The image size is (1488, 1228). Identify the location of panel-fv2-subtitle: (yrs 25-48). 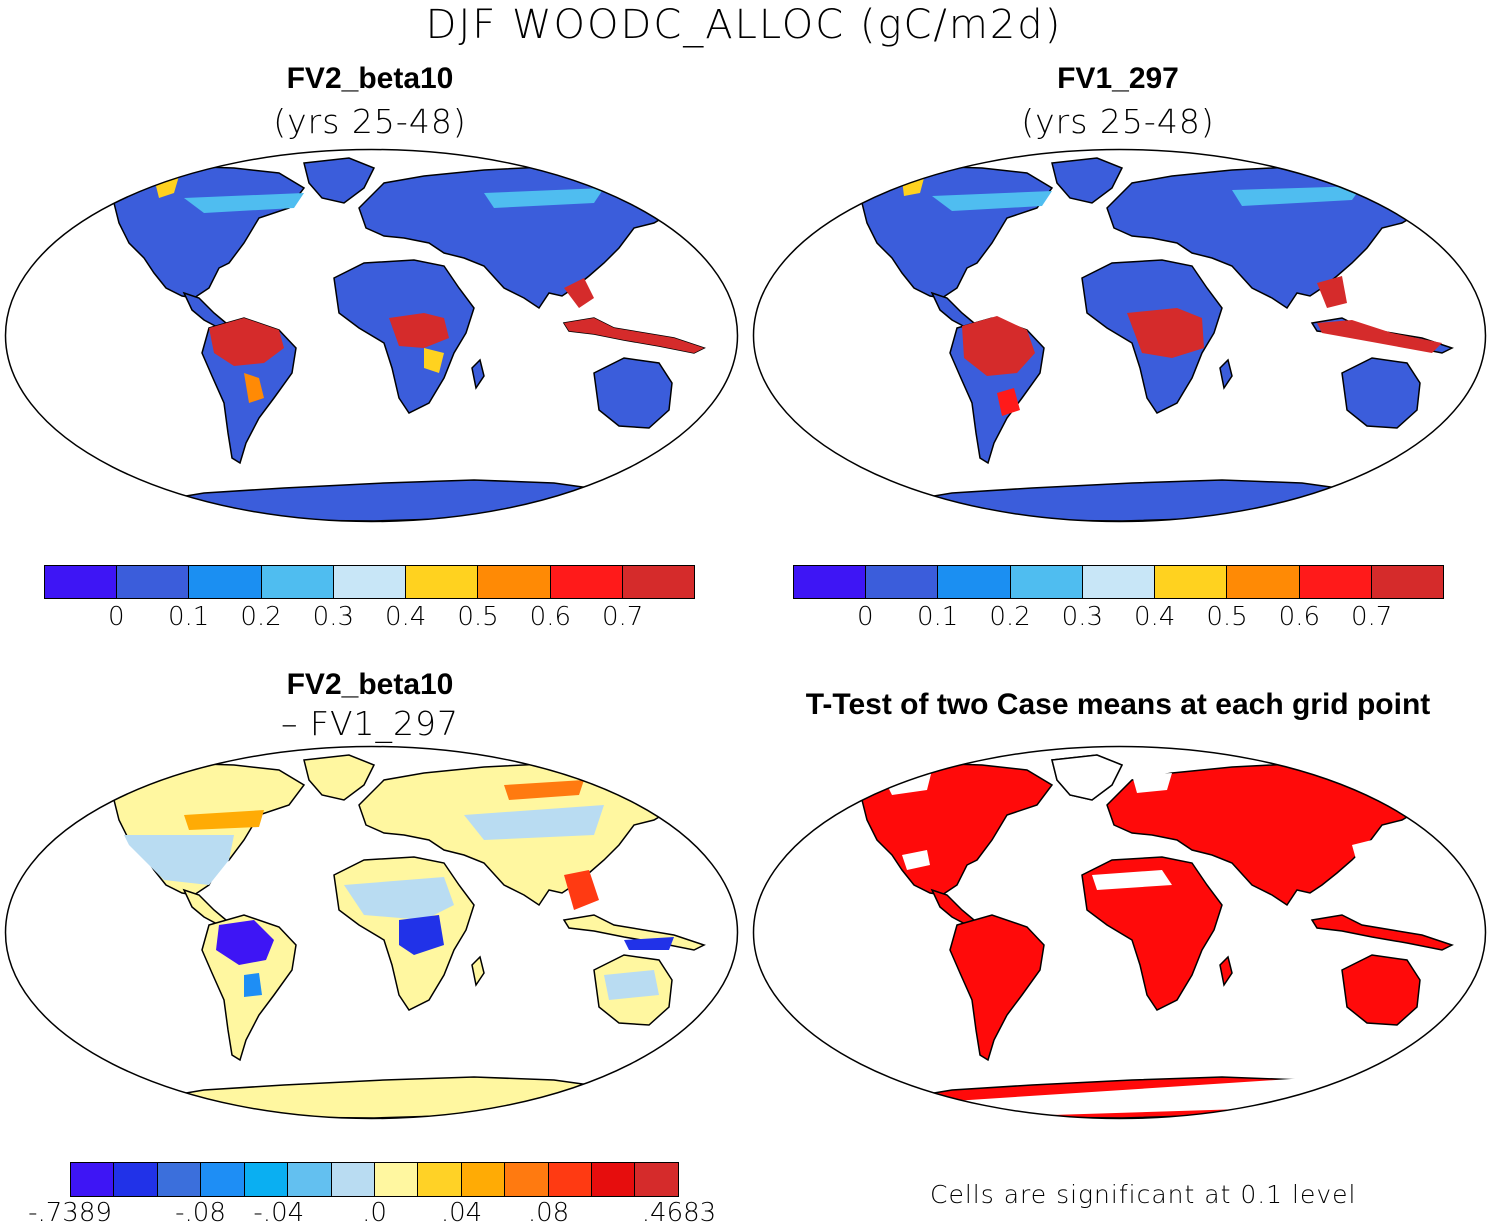
(370, 121).